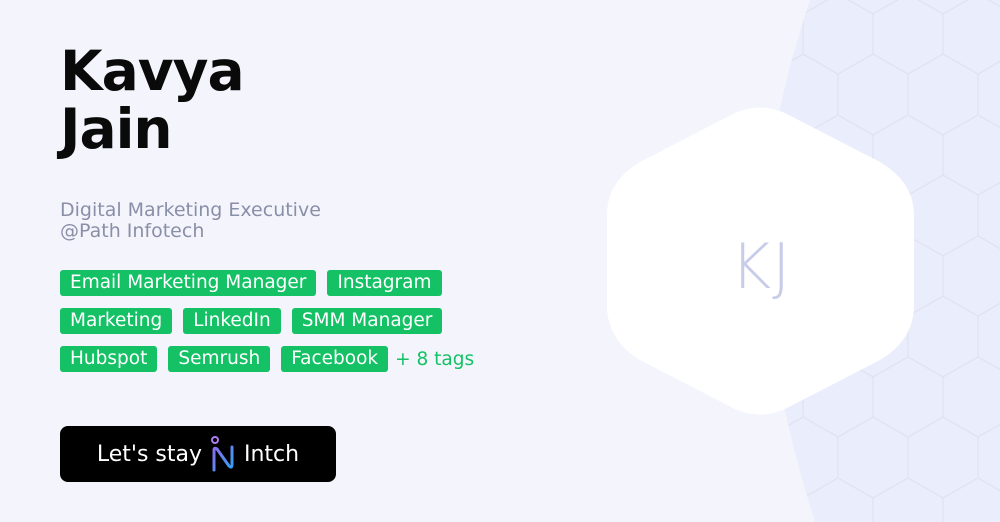 Image resolution: width=1000 pixels, height=522 pixels. I want to click on tag: Hubspot, so click(109, 359).